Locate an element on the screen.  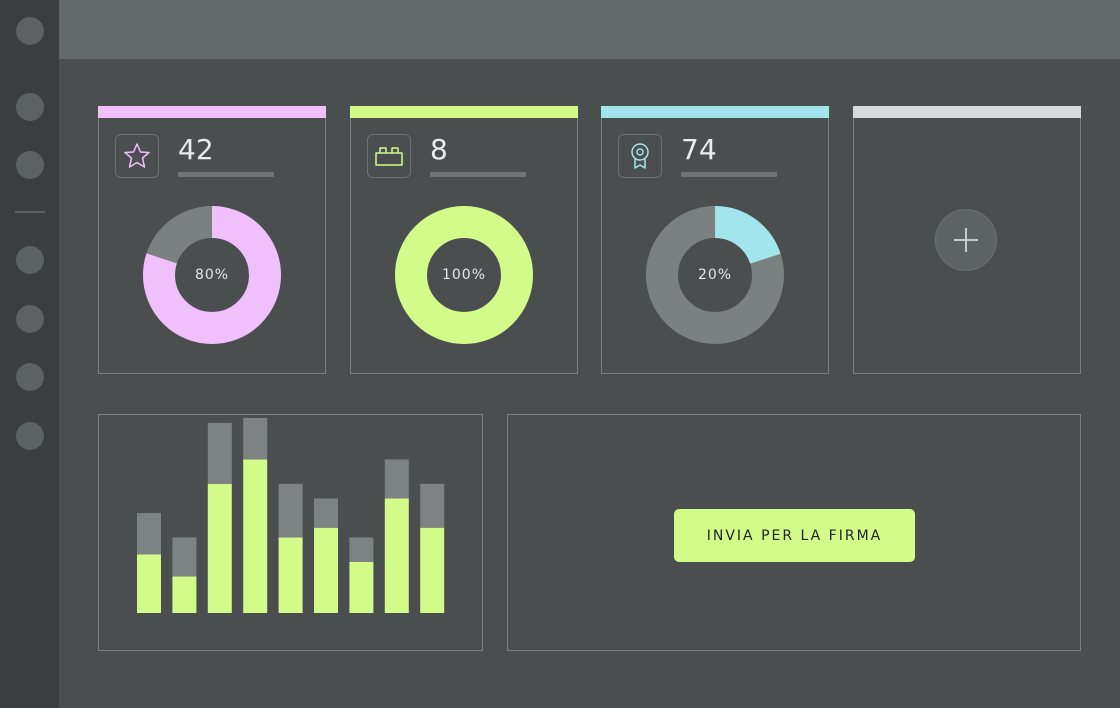
donut-percent-label: 80% is located at coordinates (212, 275).